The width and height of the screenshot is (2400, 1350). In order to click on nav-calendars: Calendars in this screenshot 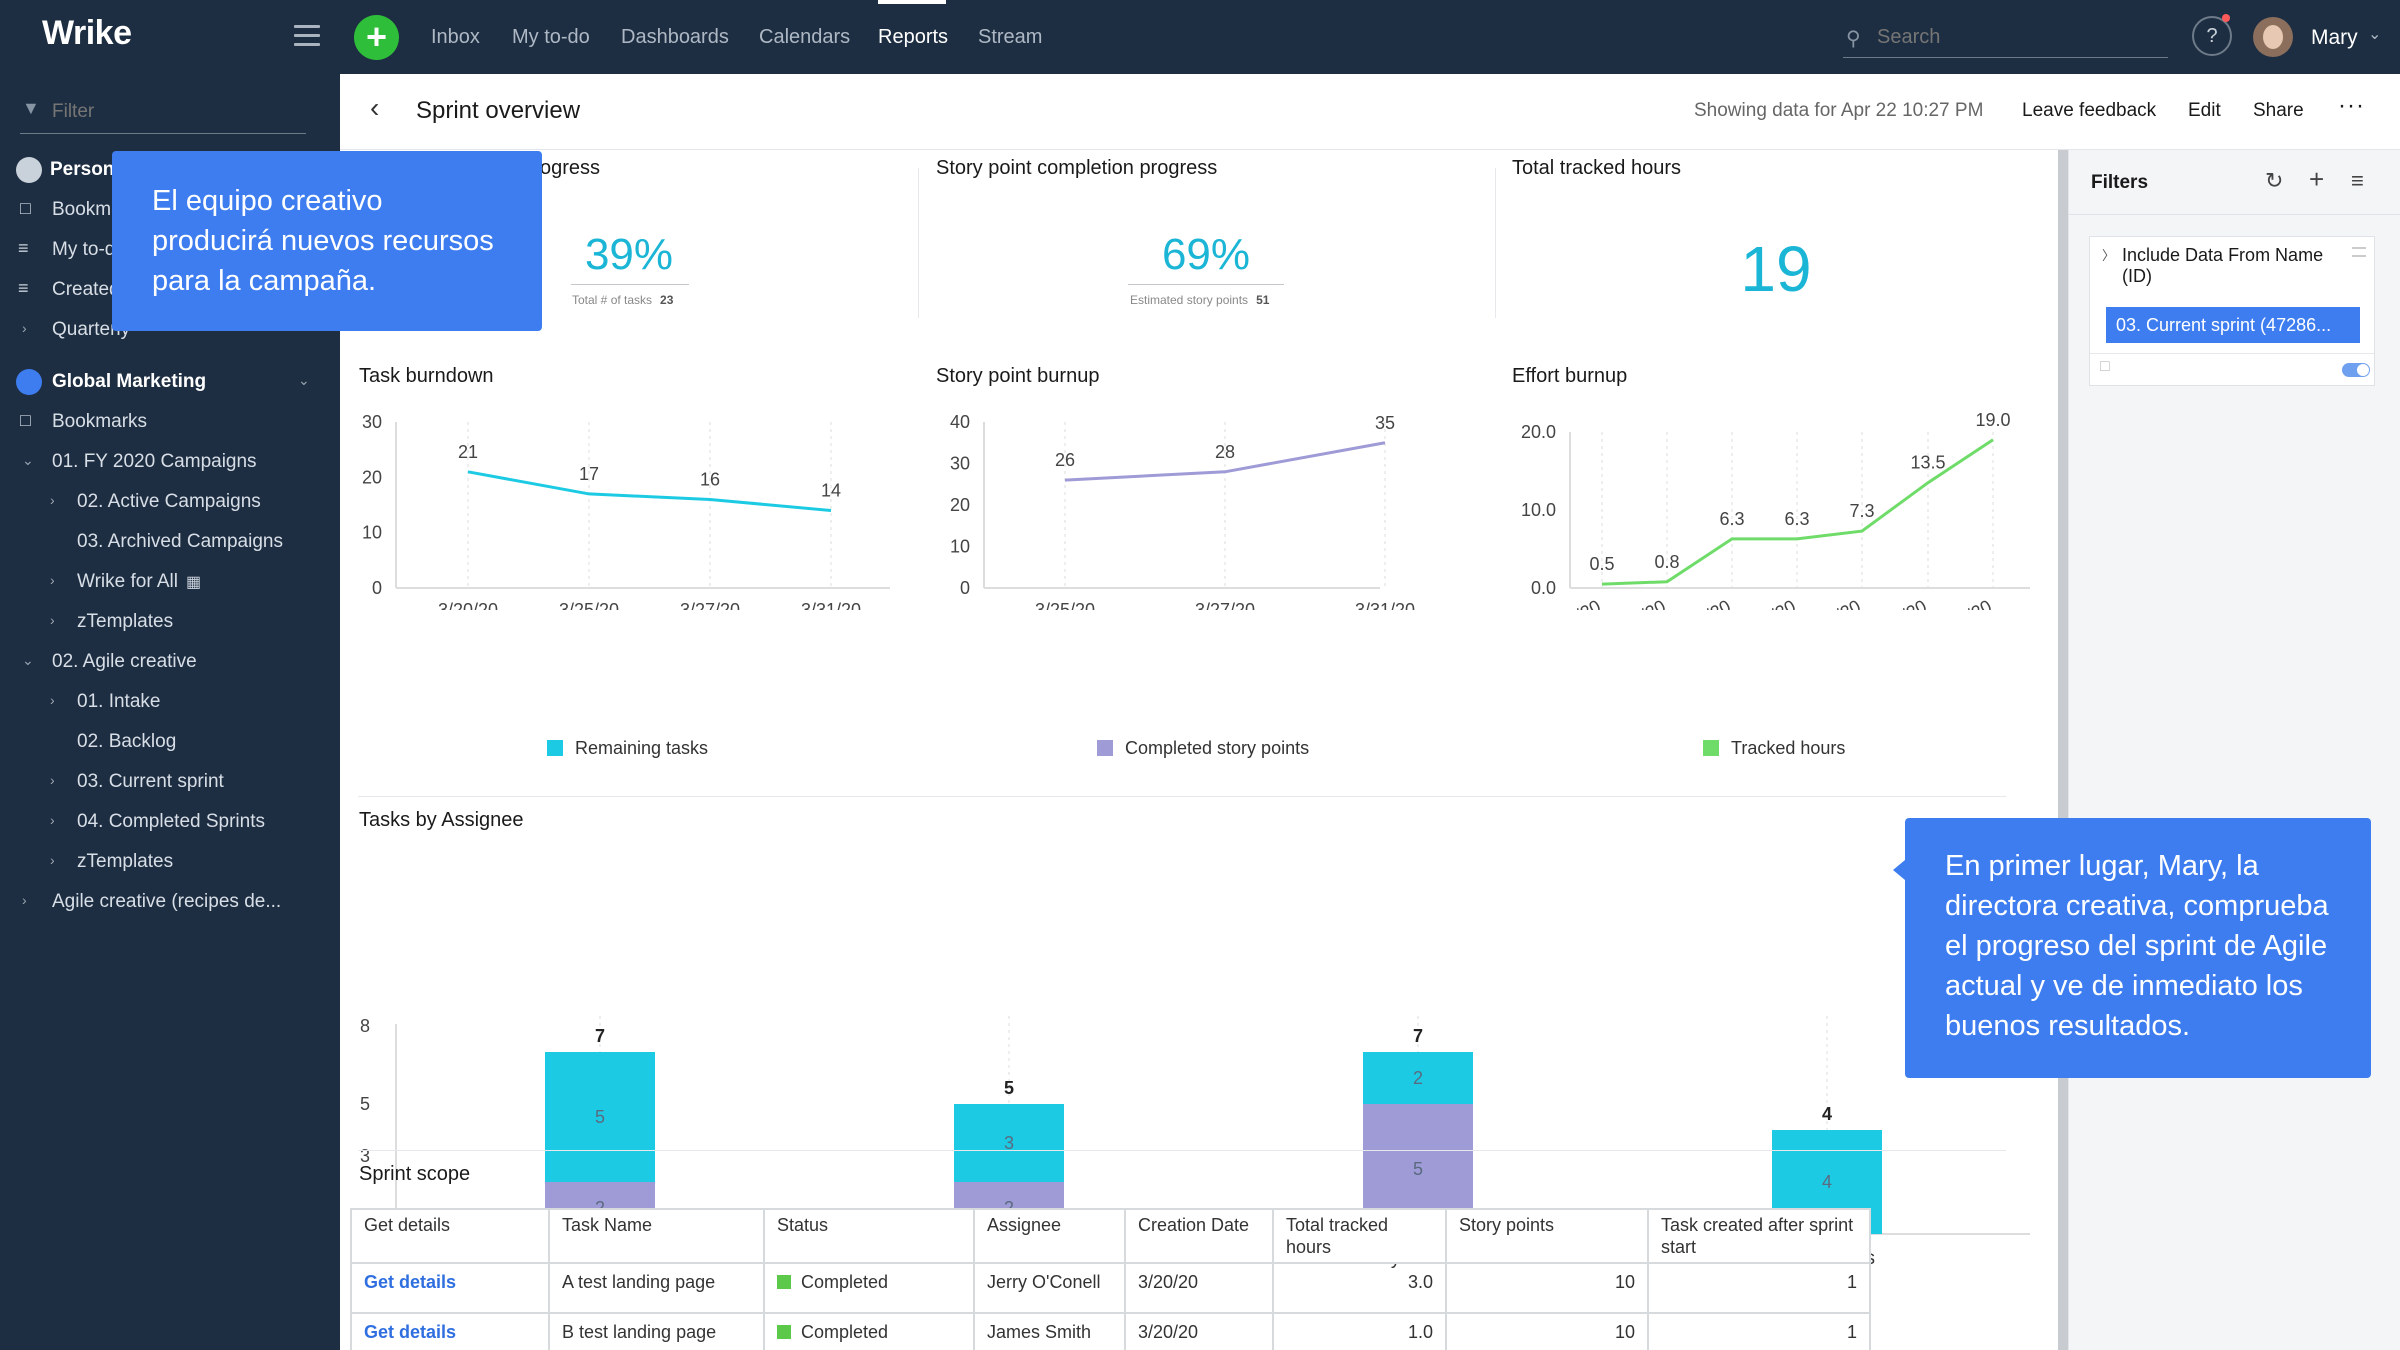, I will do `click(805, 37)`.